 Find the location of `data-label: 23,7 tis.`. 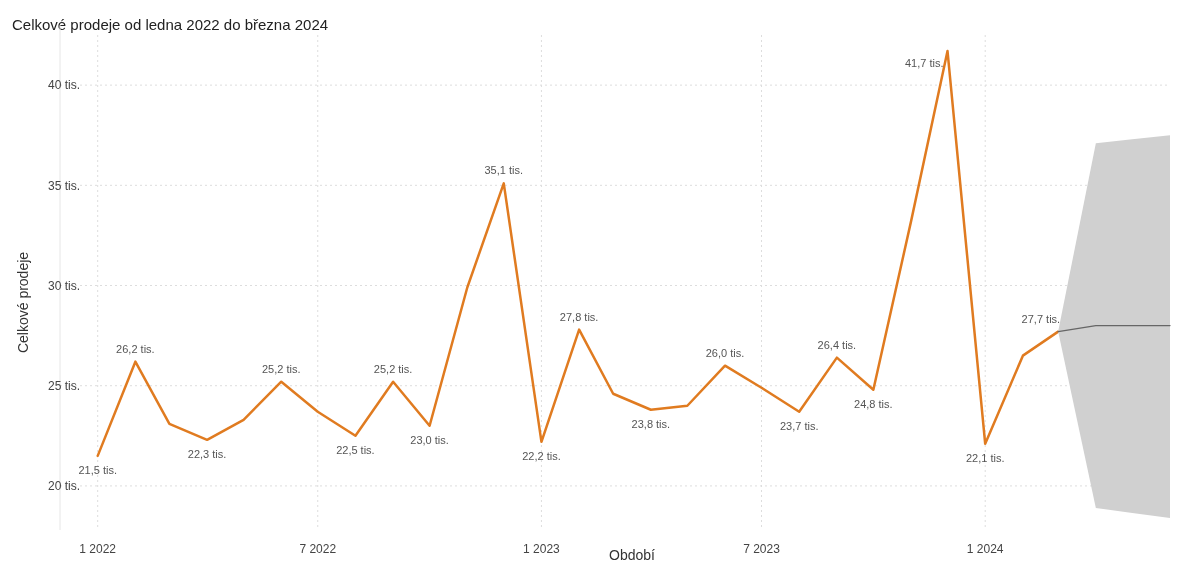

data-label: 23,7 tis. is located at coordinates (799, 425).